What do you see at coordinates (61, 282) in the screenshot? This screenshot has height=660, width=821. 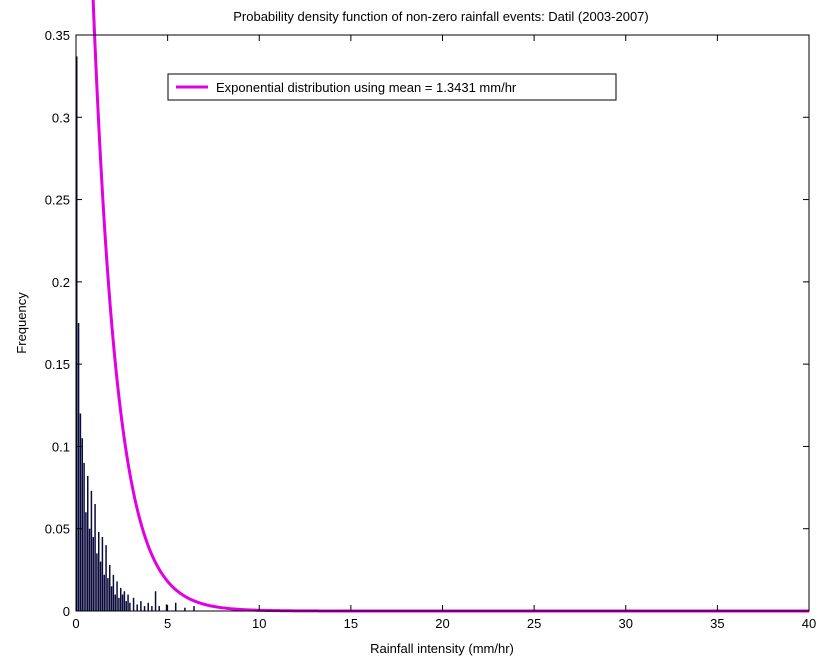 I see `y-tick-label: 0.2` at bounding box center [61, 282].